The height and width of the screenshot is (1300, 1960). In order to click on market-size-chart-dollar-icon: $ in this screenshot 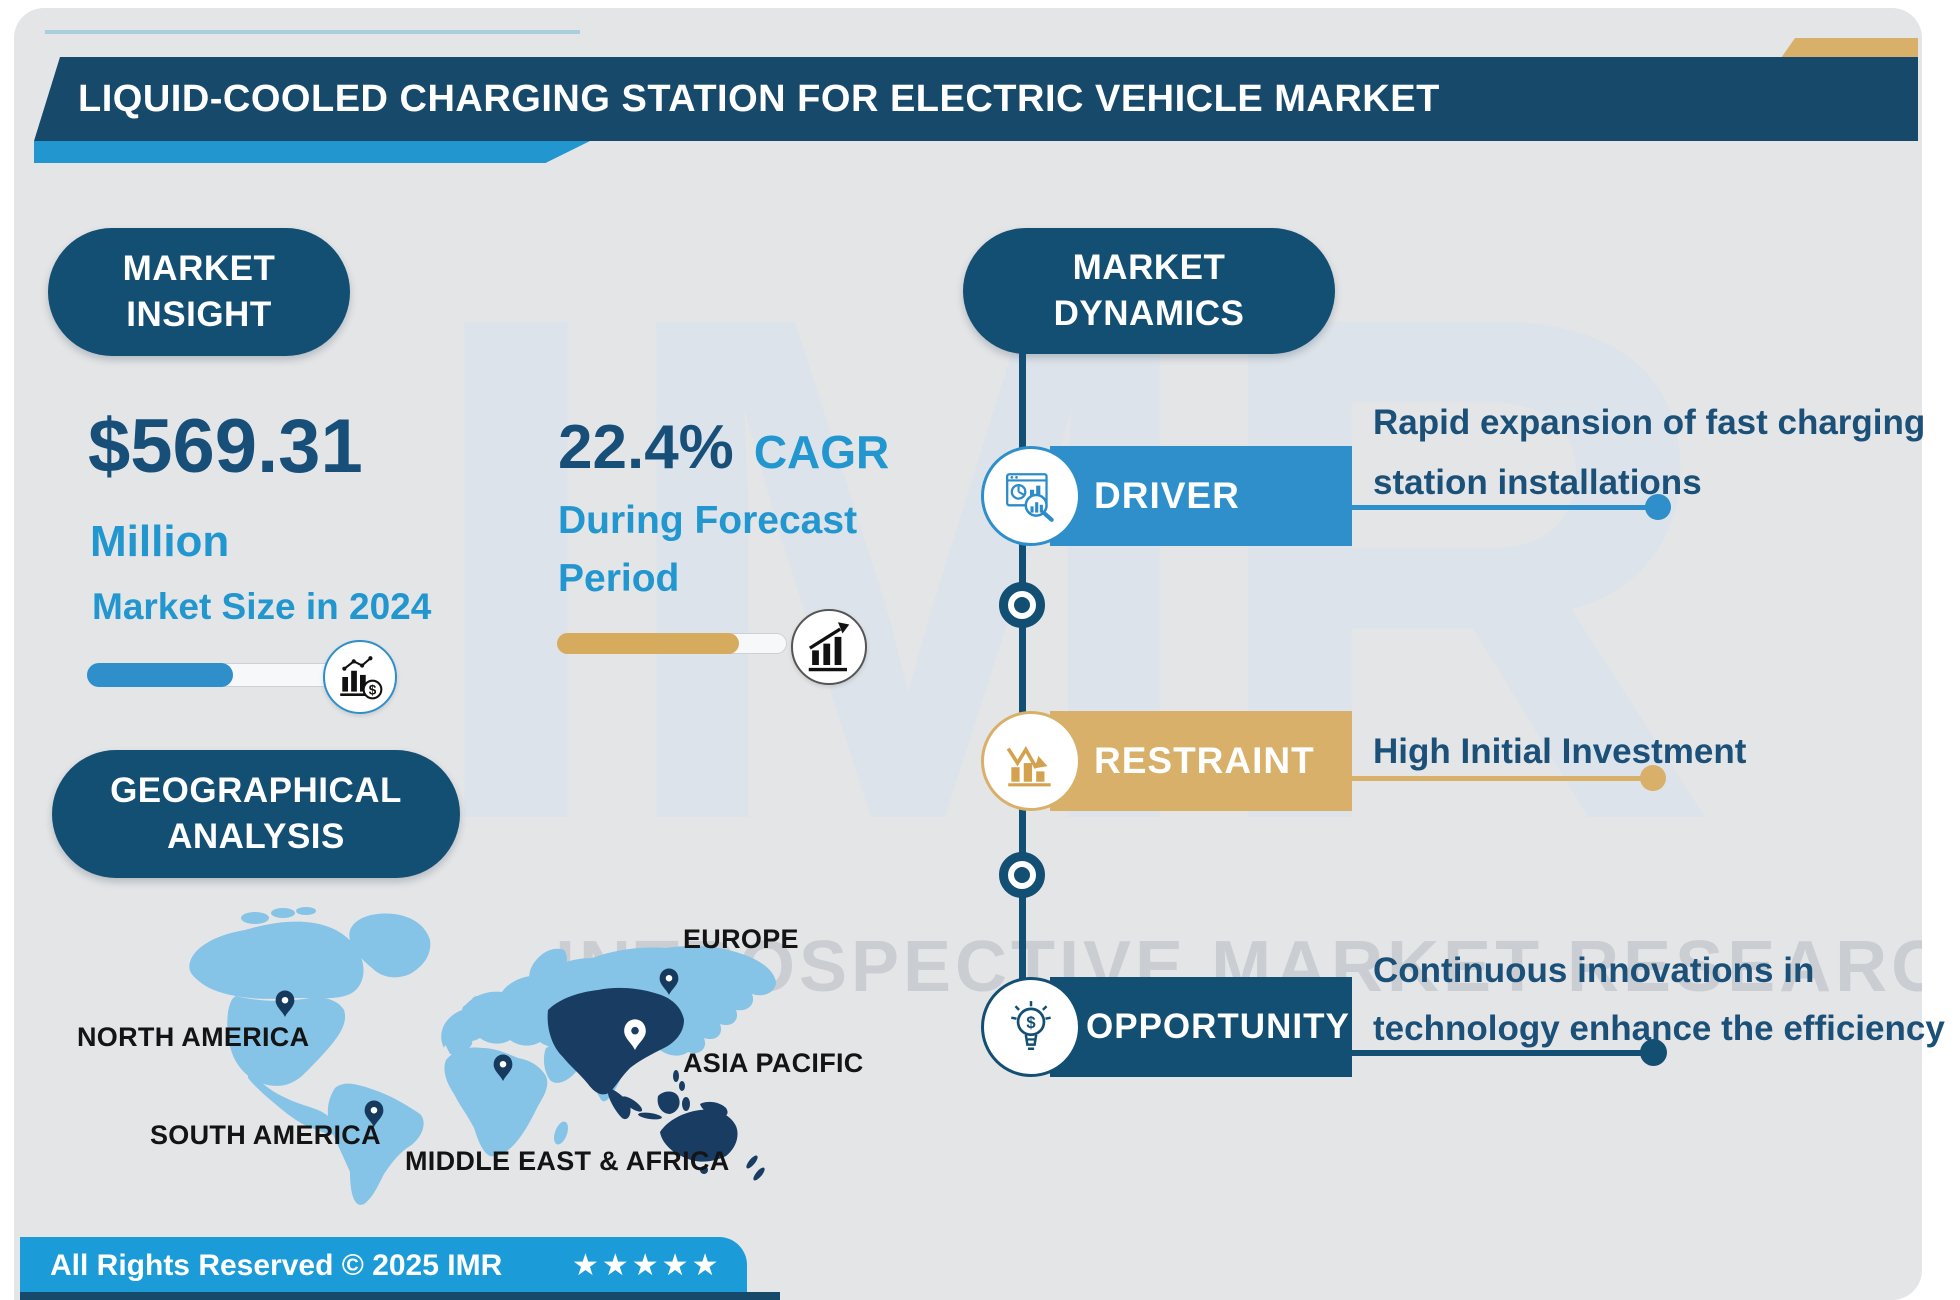, I will do `click(361, 678)`.